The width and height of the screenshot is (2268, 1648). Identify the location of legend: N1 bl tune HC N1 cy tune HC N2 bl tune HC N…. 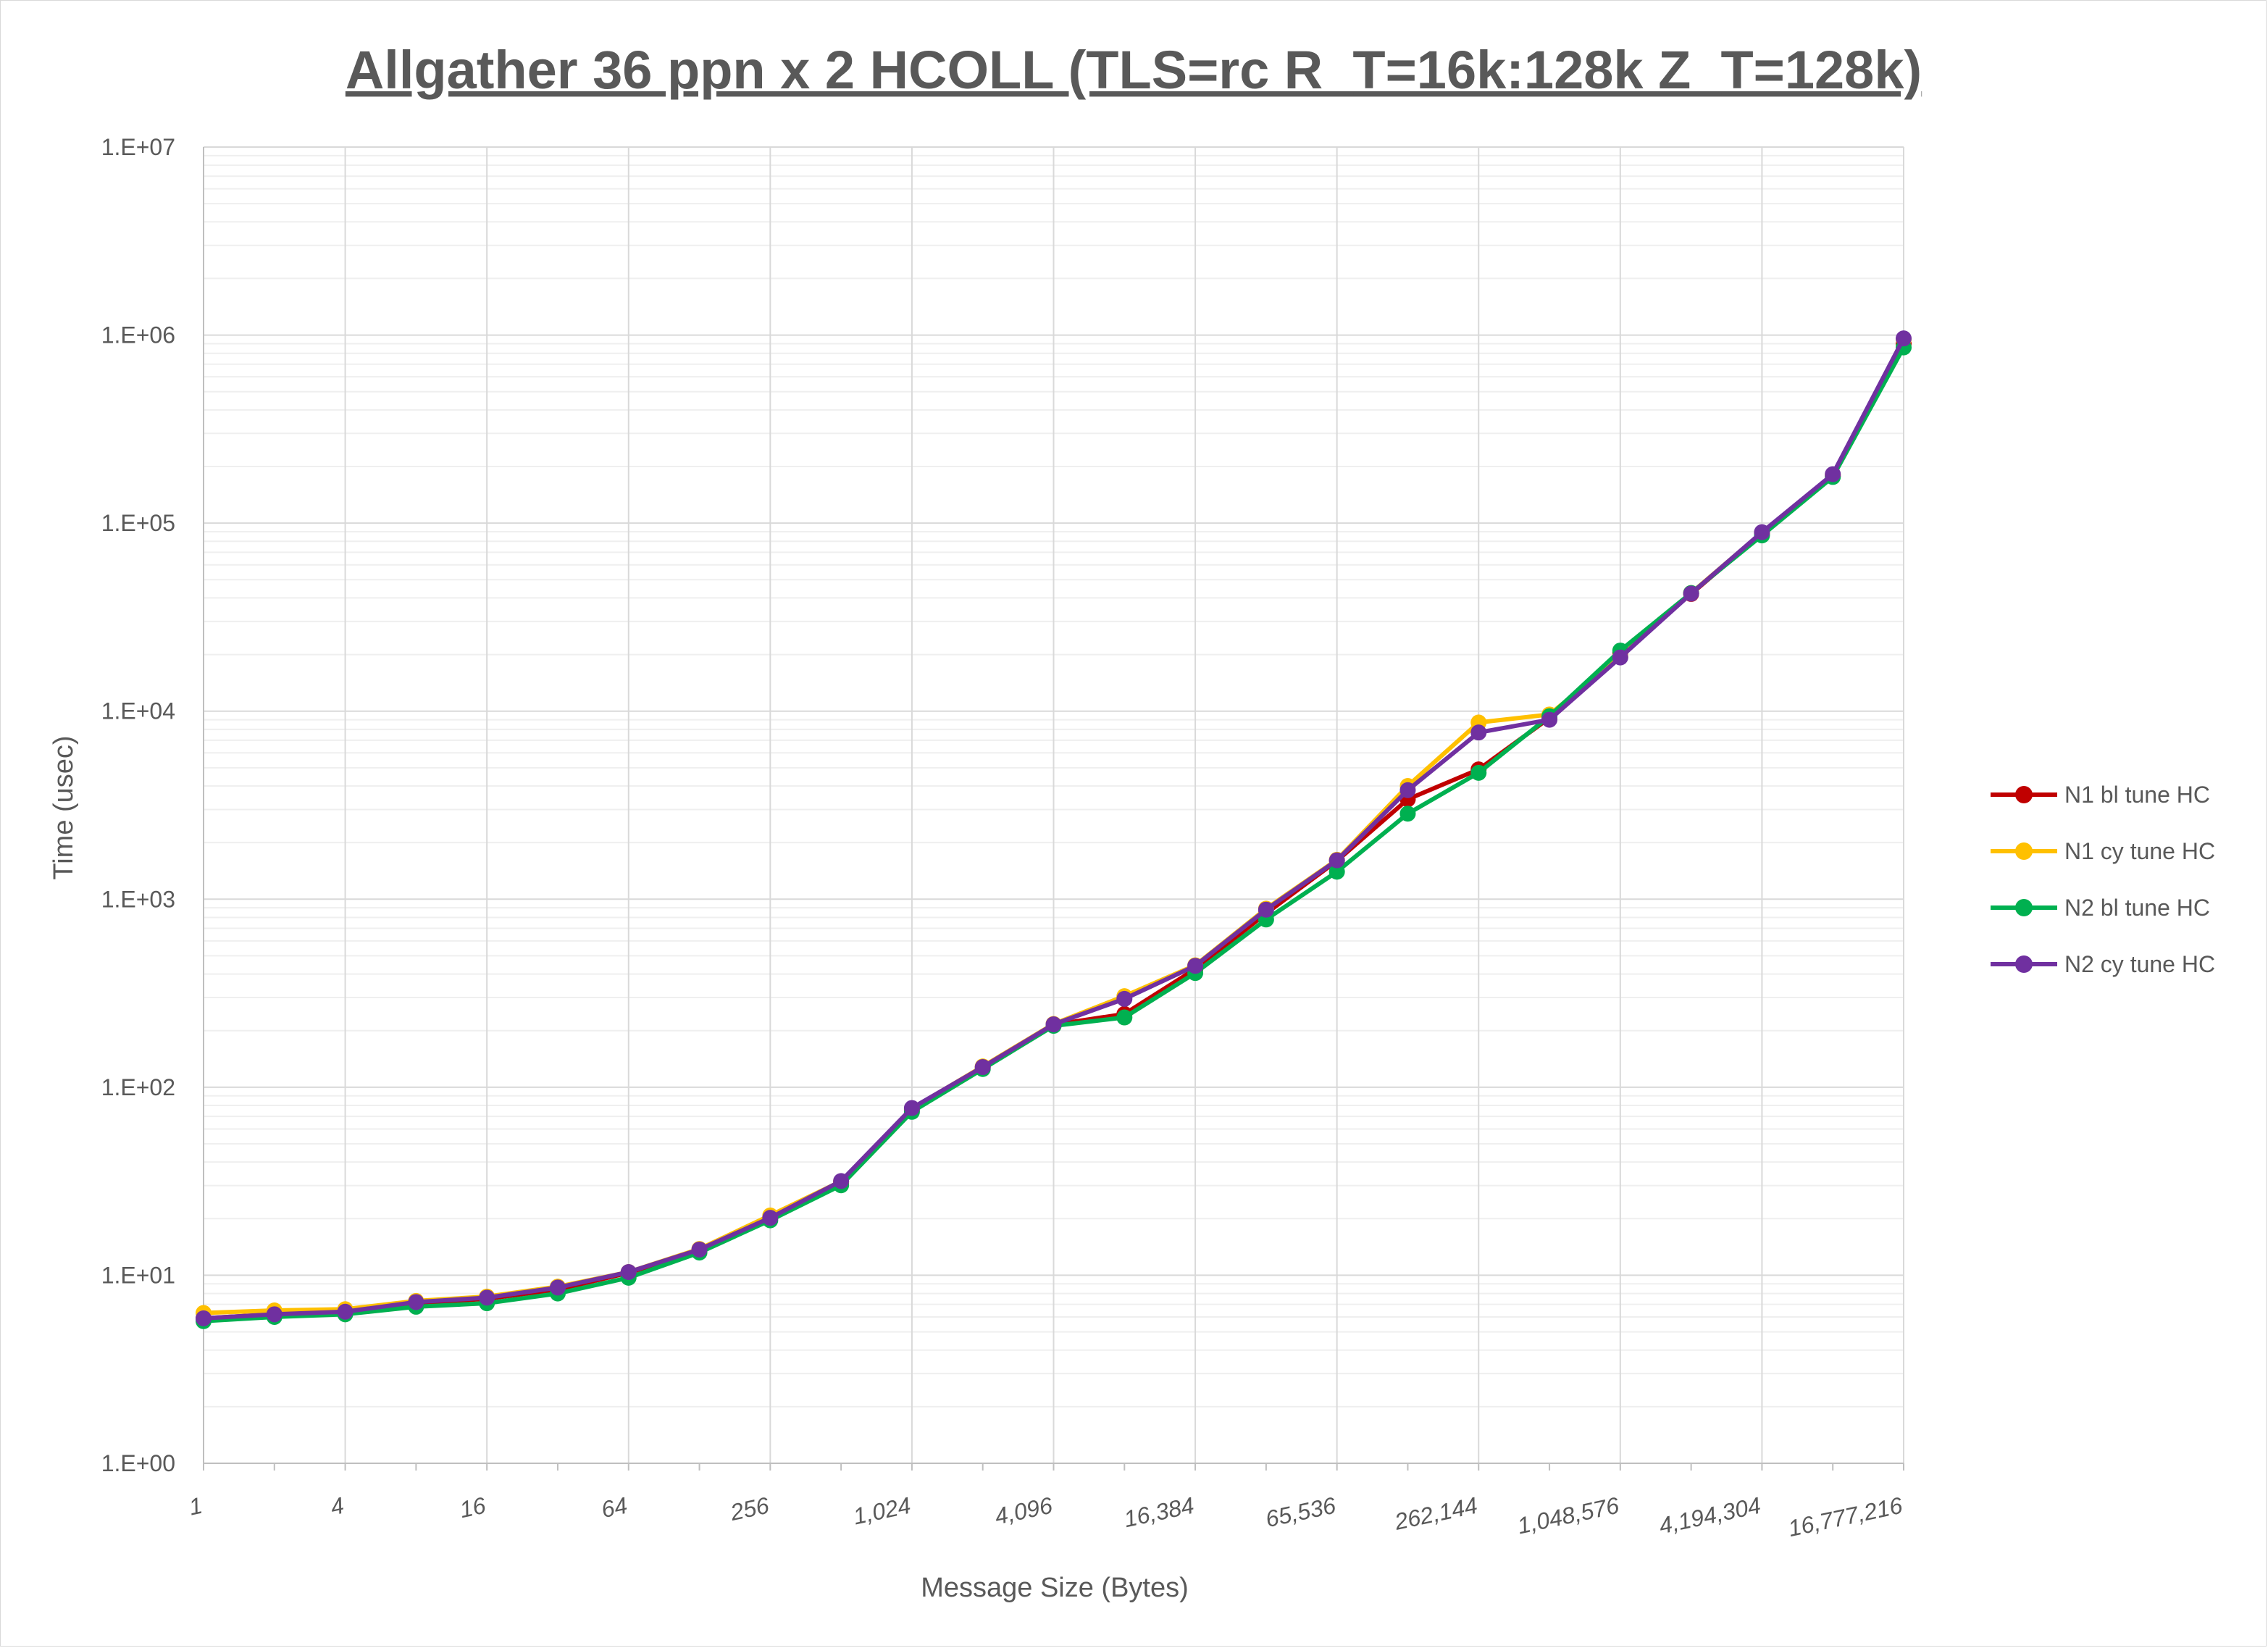
(2103, 879).